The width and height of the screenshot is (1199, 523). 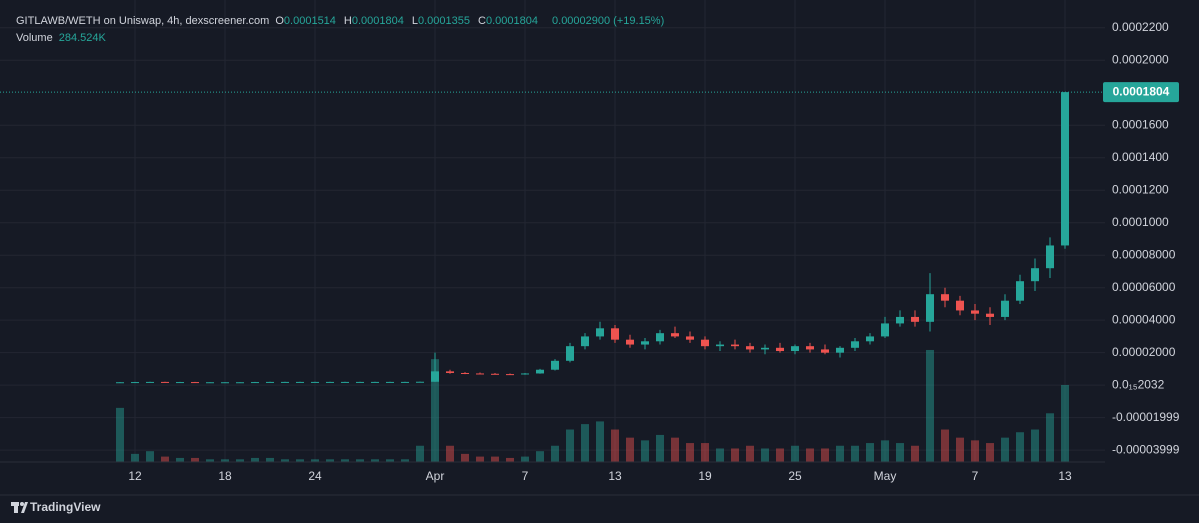 I want to click on x-tick-label: 18, so click(x=225, y=476).